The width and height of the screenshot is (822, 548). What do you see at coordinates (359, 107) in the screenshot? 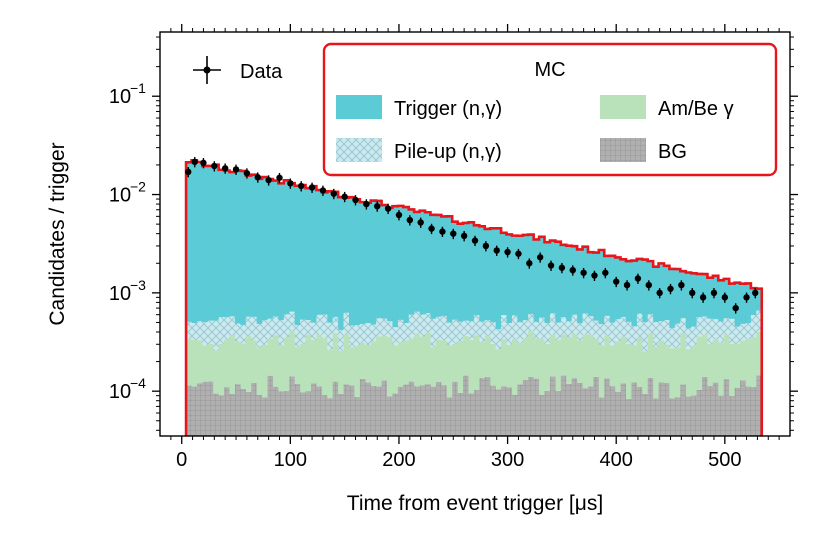
I see `legend-swatch-trigger` at bounding box center [359, 107].